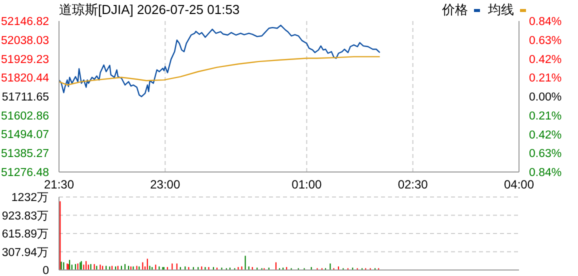 The height and width of the screenshot is (276, 578). Describe the element at coordinates (25, 154) in the screenshot. I see `y-tick-label: 51385.27` at that location.